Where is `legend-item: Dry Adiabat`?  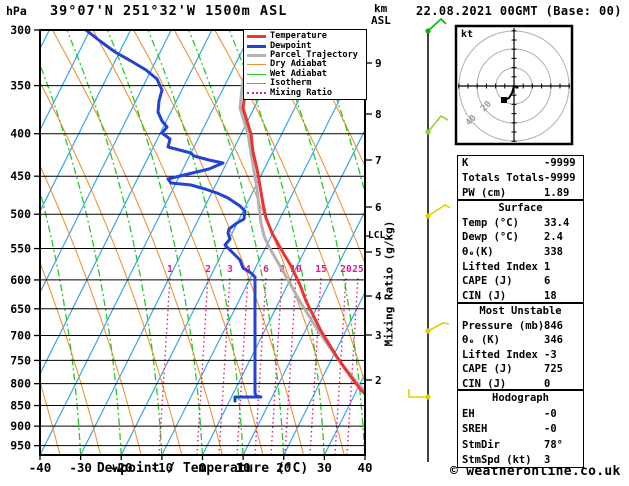
legend-item: Dry Adiabat is located at coordinates (306, 64).